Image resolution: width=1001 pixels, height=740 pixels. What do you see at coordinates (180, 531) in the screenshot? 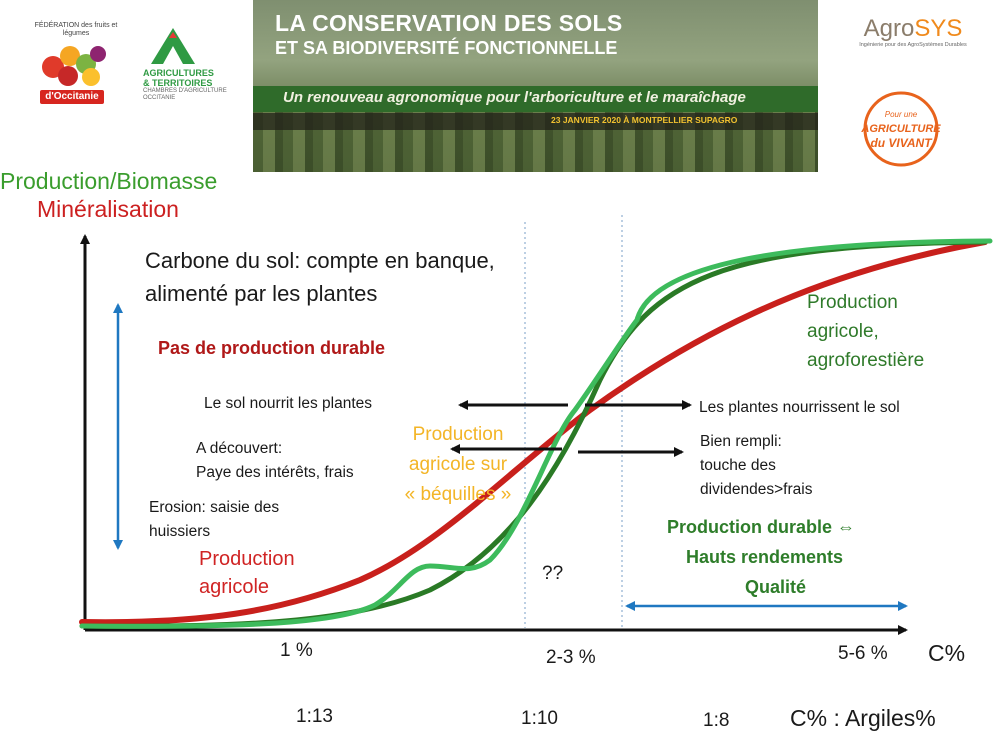
I see `erosion-line2: huissiers` at bounding box center [180, 531].